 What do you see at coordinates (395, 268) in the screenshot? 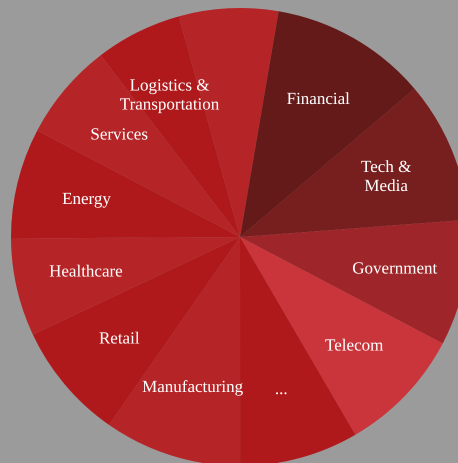
I see `slice-label: Government` at bounding box center [395, 268].